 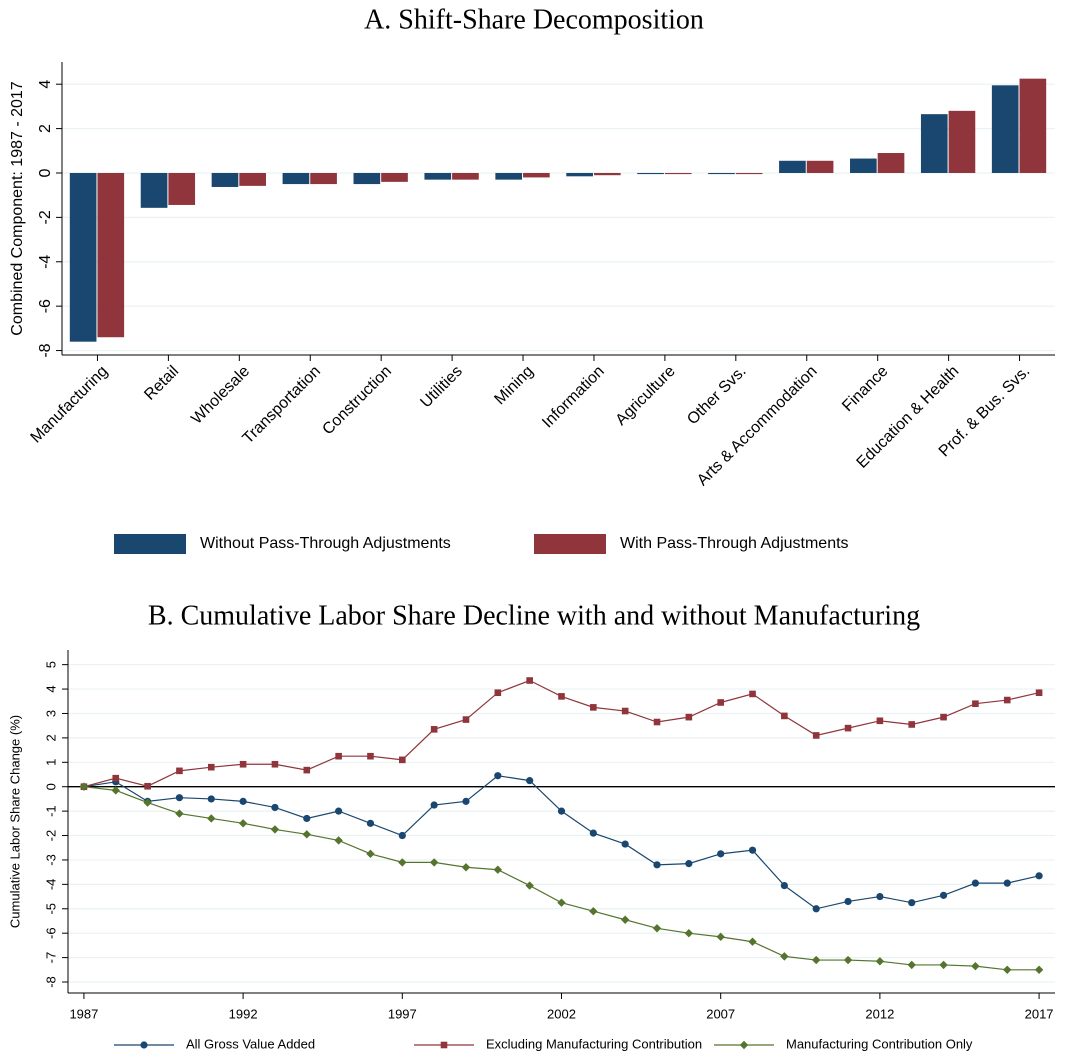 I want to click on x-tick-label: 1997, so click(x=402, y=1013).